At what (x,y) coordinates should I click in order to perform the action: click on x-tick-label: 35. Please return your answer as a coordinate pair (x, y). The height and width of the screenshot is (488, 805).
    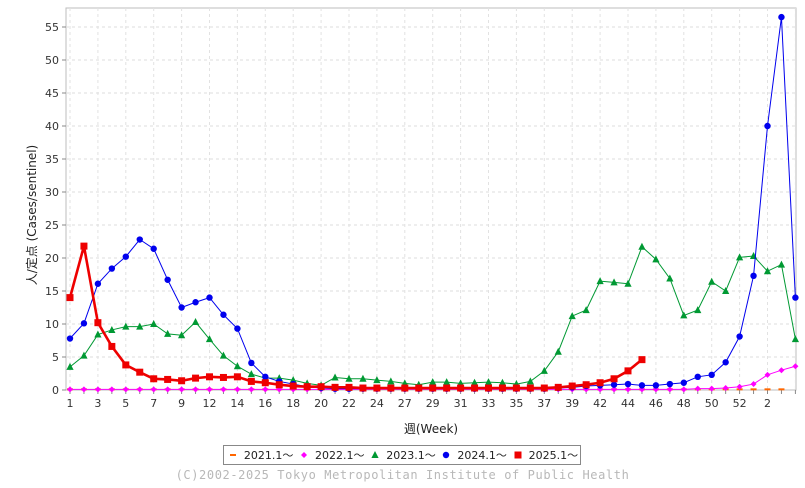
    Looking at the image, I should click on (516, 403).